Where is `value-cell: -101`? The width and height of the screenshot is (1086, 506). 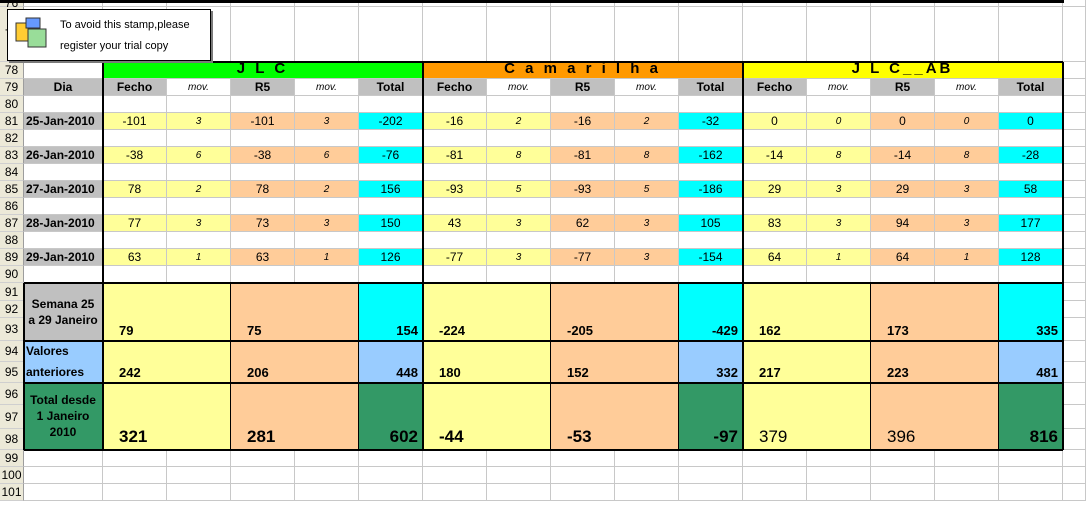 value-cell: -101 is located at coordinates (135, 121).